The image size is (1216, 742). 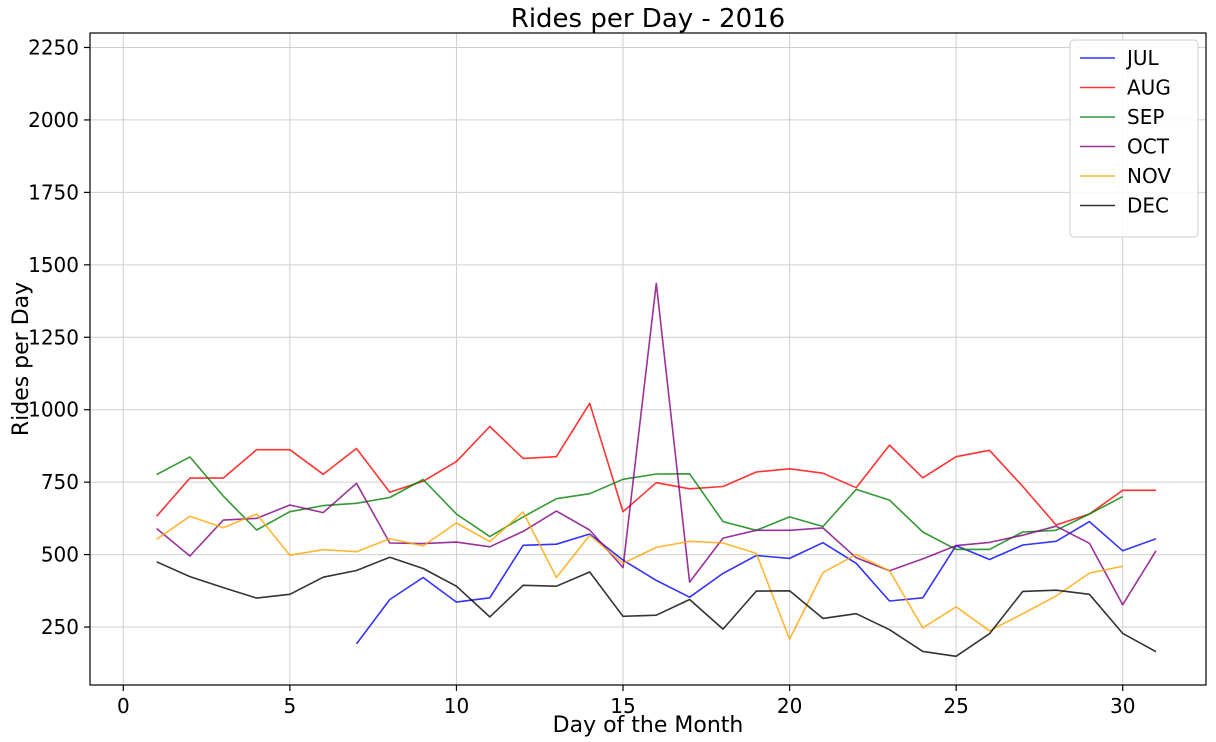 What do you see at coordinates (1149, 176) in the screenshot?
I see `legend-label-nov: NOV` at bounding box center [1149, 176].